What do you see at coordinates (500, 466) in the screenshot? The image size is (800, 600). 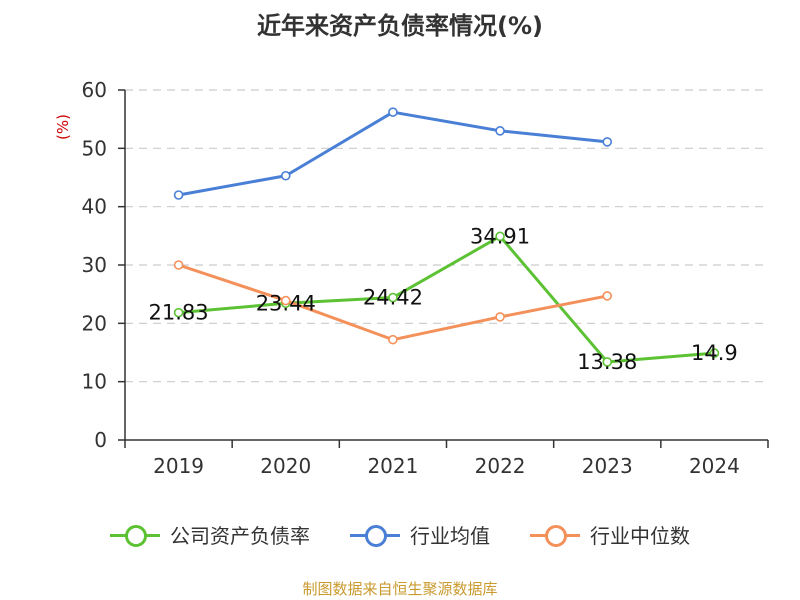 I see `x-tick-label: 2022` at bounding box center [500, 466].